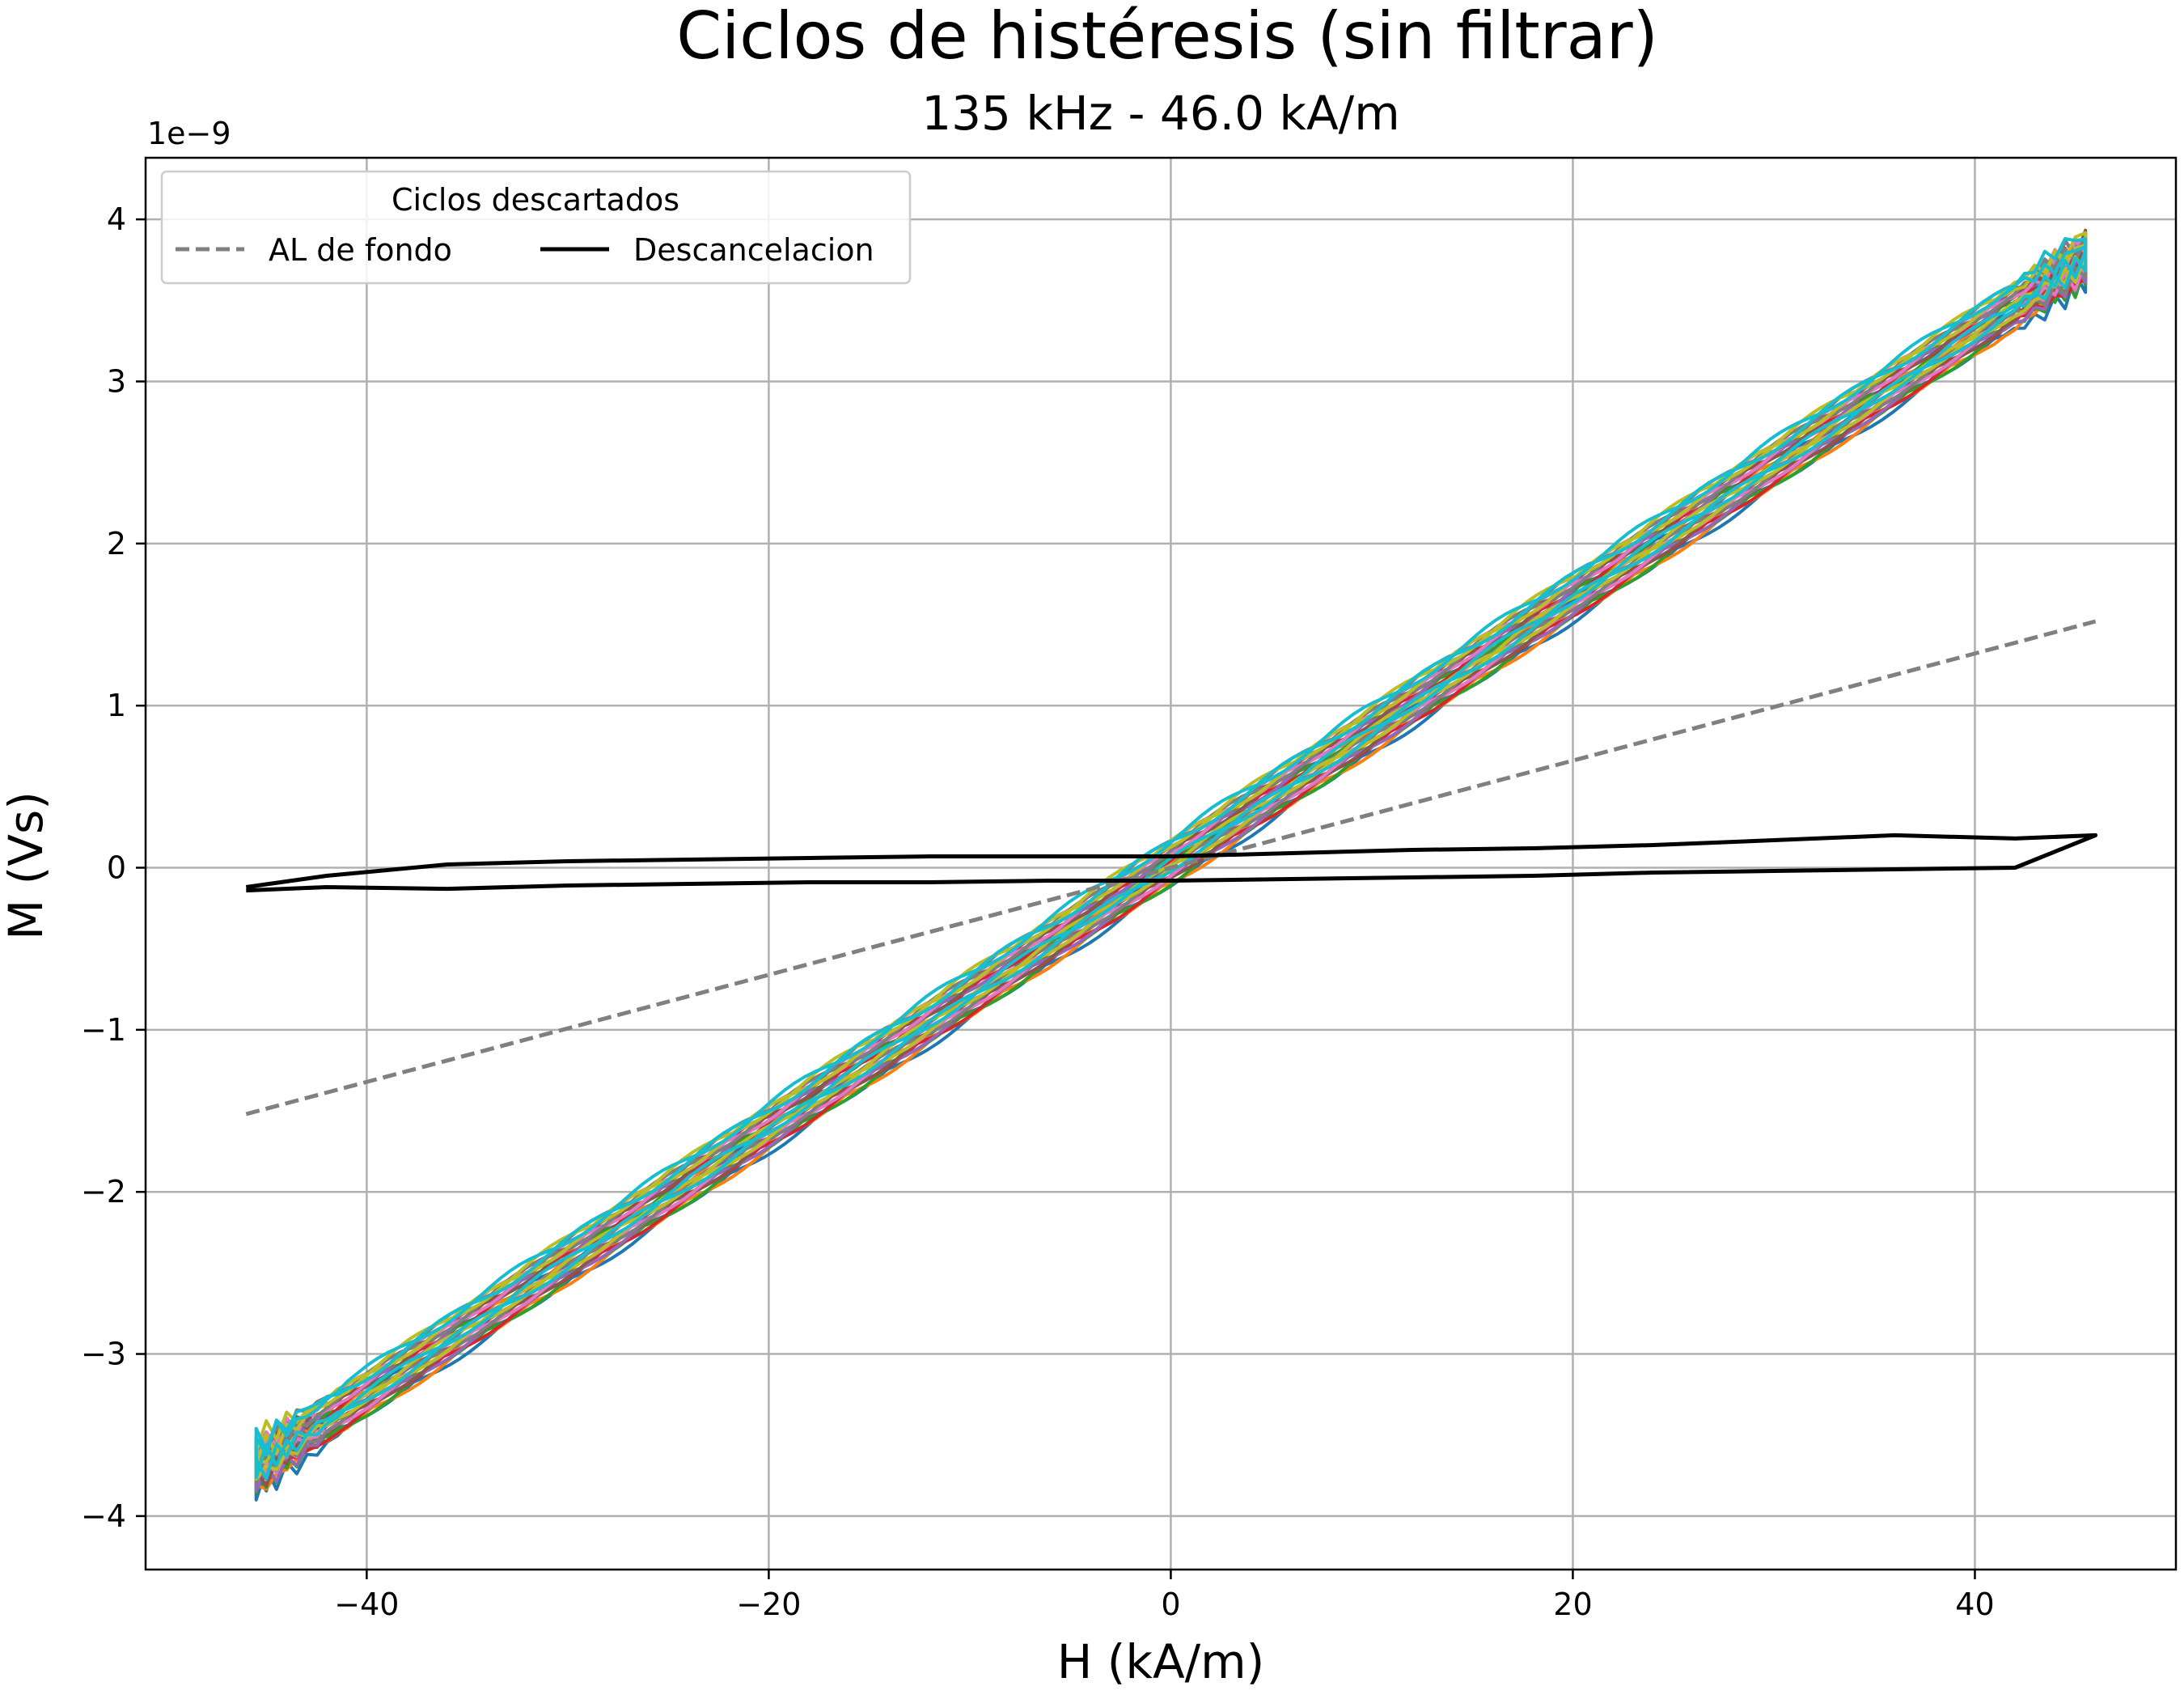 This screenshot has width=2184, height=1699. What do you see at coordinates (1974, 1604) in the screenshot?
I see `x-tick-label: 40` at bounding box center [1974, 1604].